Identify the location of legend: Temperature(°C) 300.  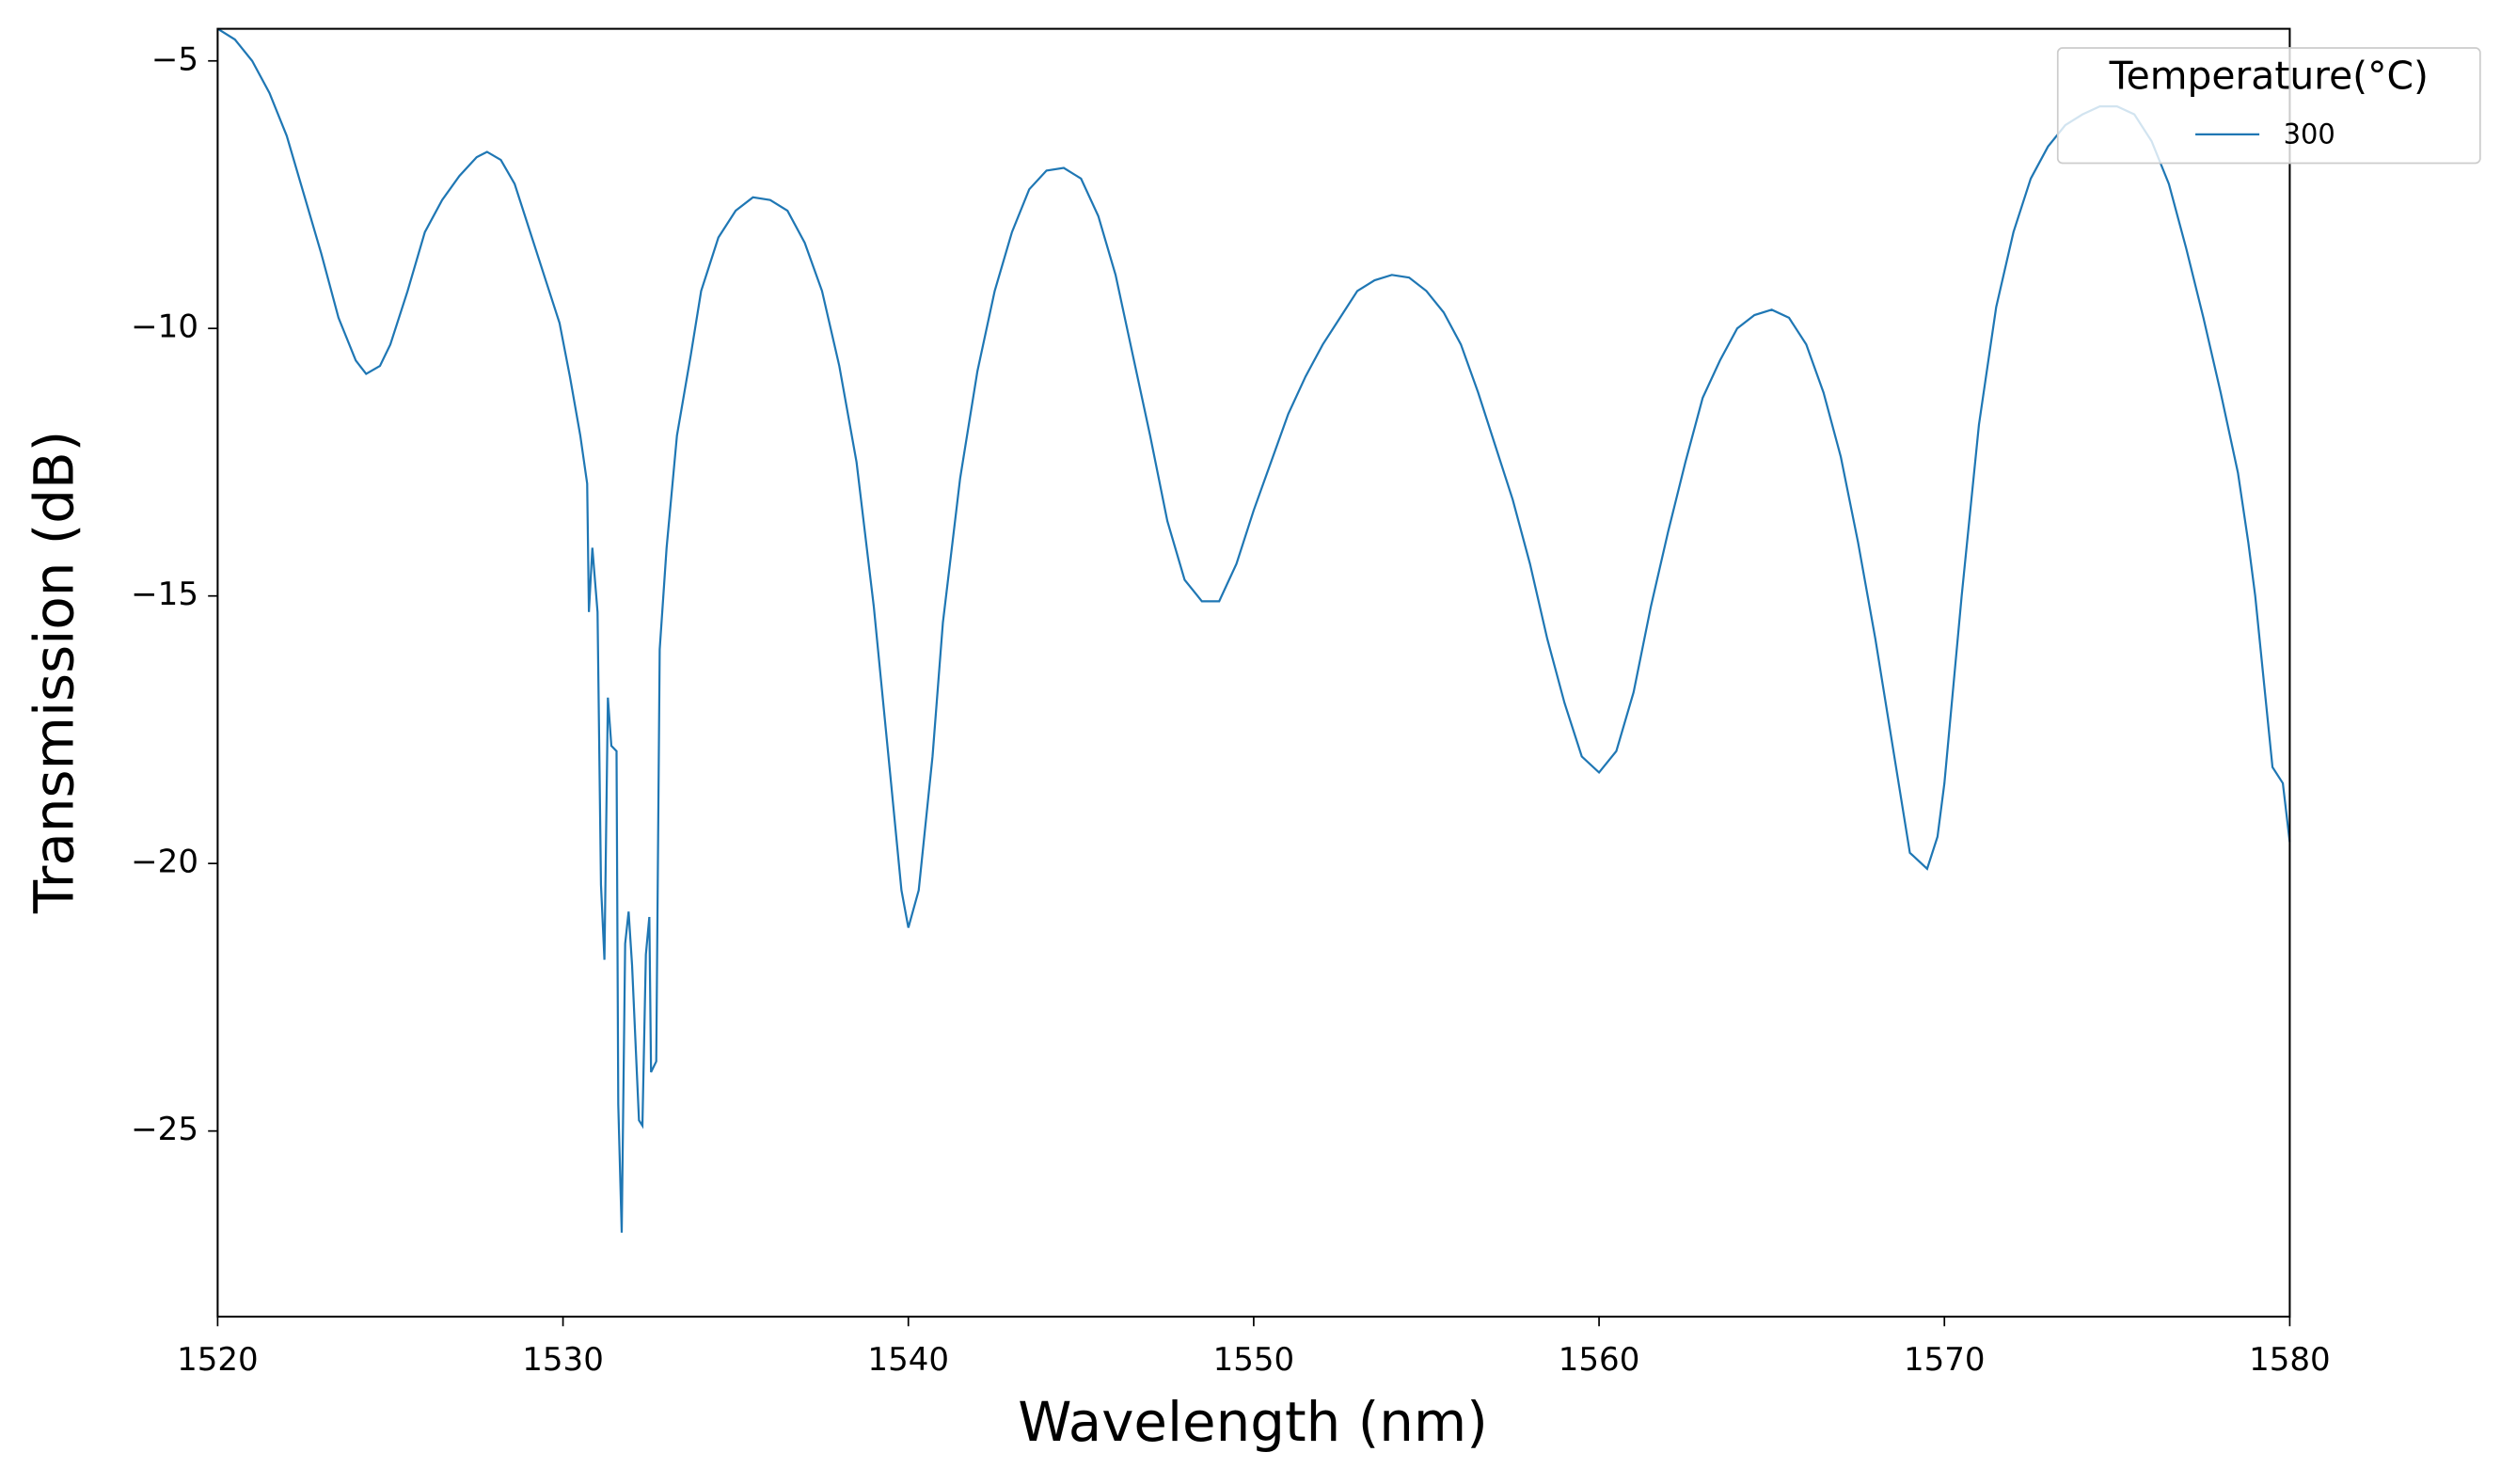
(2268, 106).